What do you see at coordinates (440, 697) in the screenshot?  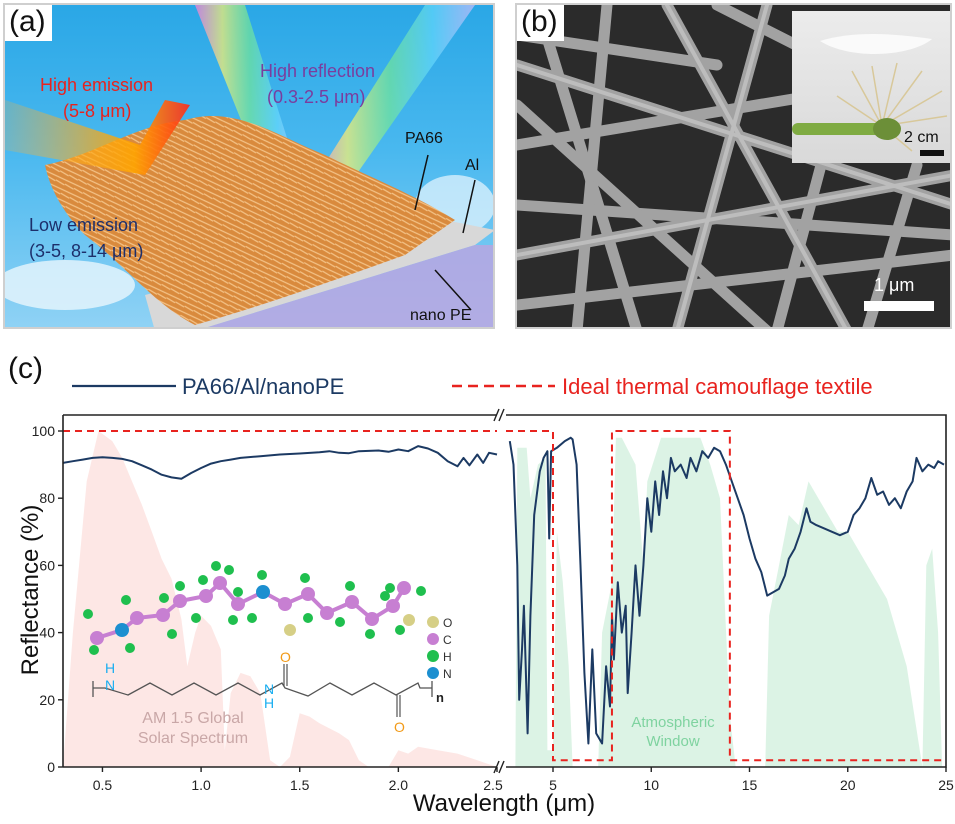 I see `formula-repeat-subscript: n` at bounding box center [440, 697].